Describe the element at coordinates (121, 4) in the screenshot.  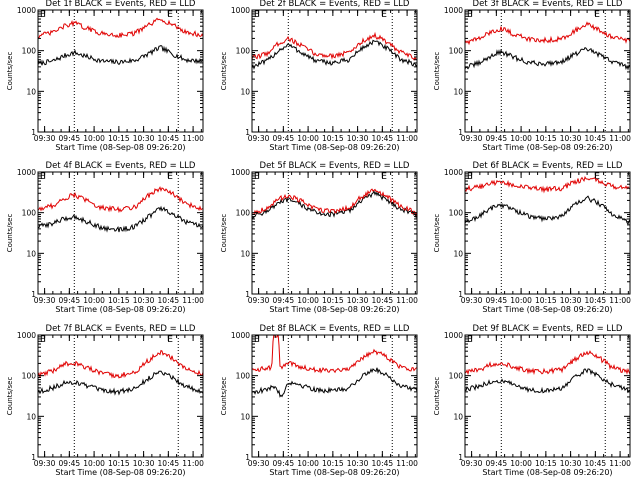
I see `panel-title: Det 1f BLACK = Events, RED = LLD` at that location.